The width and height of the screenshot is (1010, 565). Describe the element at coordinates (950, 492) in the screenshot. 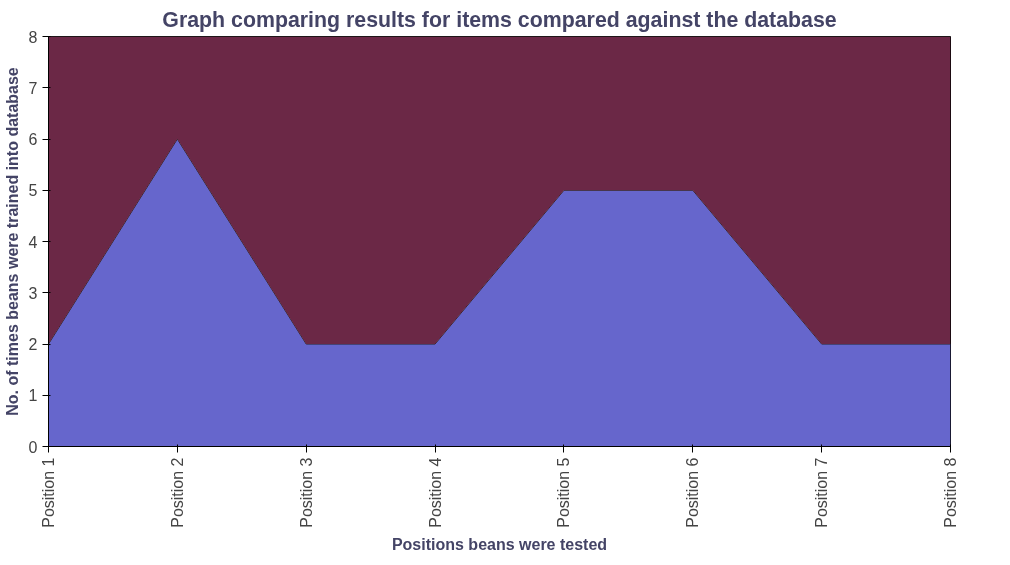

I see `x-tick-label: Position 8` at that location.